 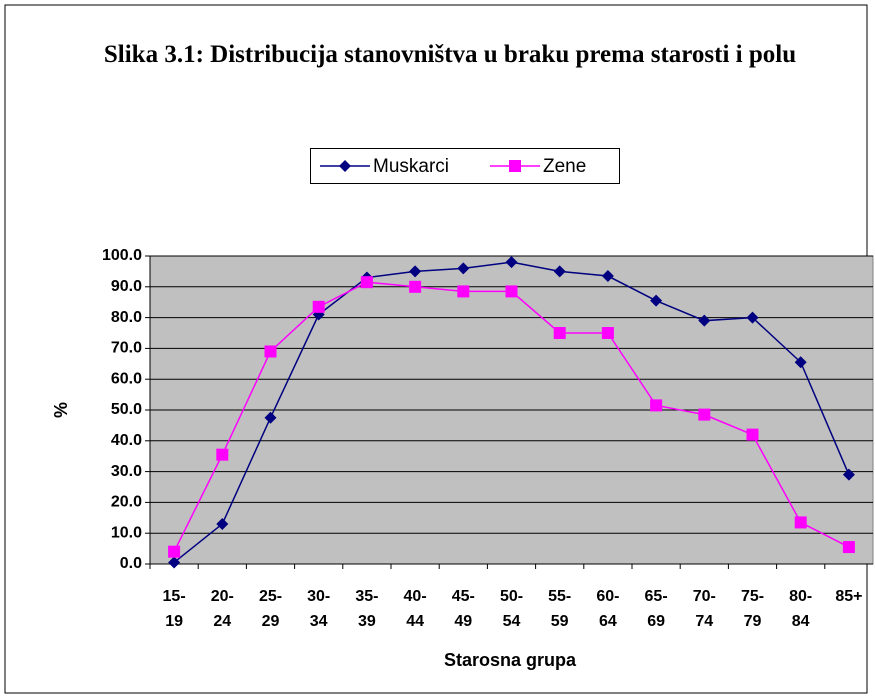 What do you see at coordinates (319, 609) in the screenshot?
I see `x-tick-label: 30- 34` at bounding box center [319, 609].